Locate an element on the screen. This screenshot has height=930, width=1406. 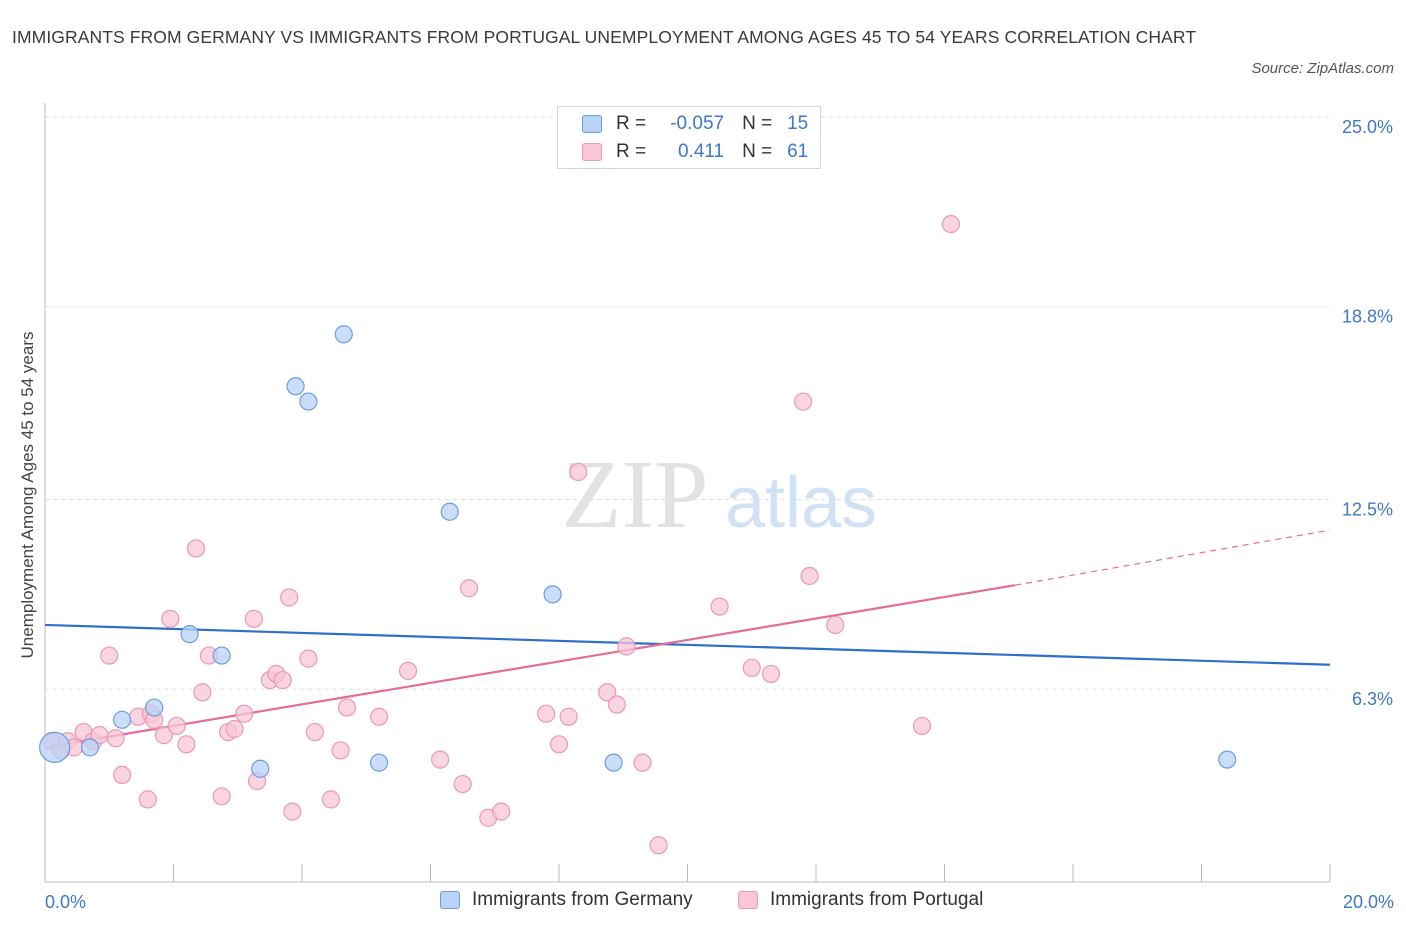
legend-item-portugal: Immigrants from Portugal is located at coordinates (860, 900).